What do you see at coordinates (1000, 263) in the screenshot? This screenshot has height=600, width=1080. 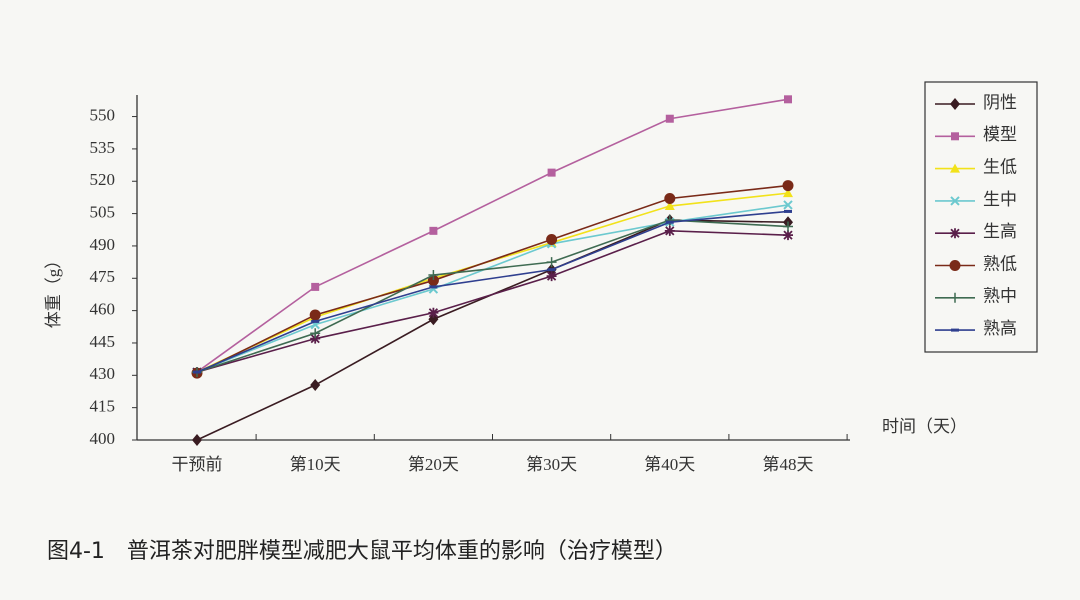 I see `legend-label: 熟低` at bounding box center [1000, 263].